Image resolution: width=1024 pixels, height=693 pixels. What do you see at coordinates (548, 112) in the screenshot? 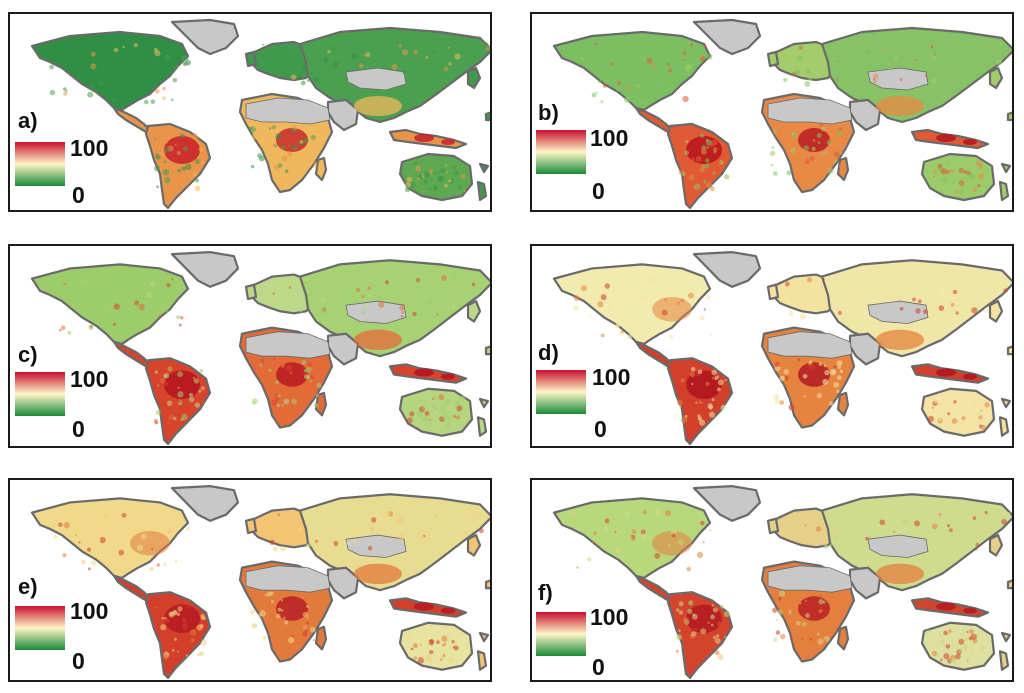
I see `panel-label: b)` at bounding box center [548, 112].